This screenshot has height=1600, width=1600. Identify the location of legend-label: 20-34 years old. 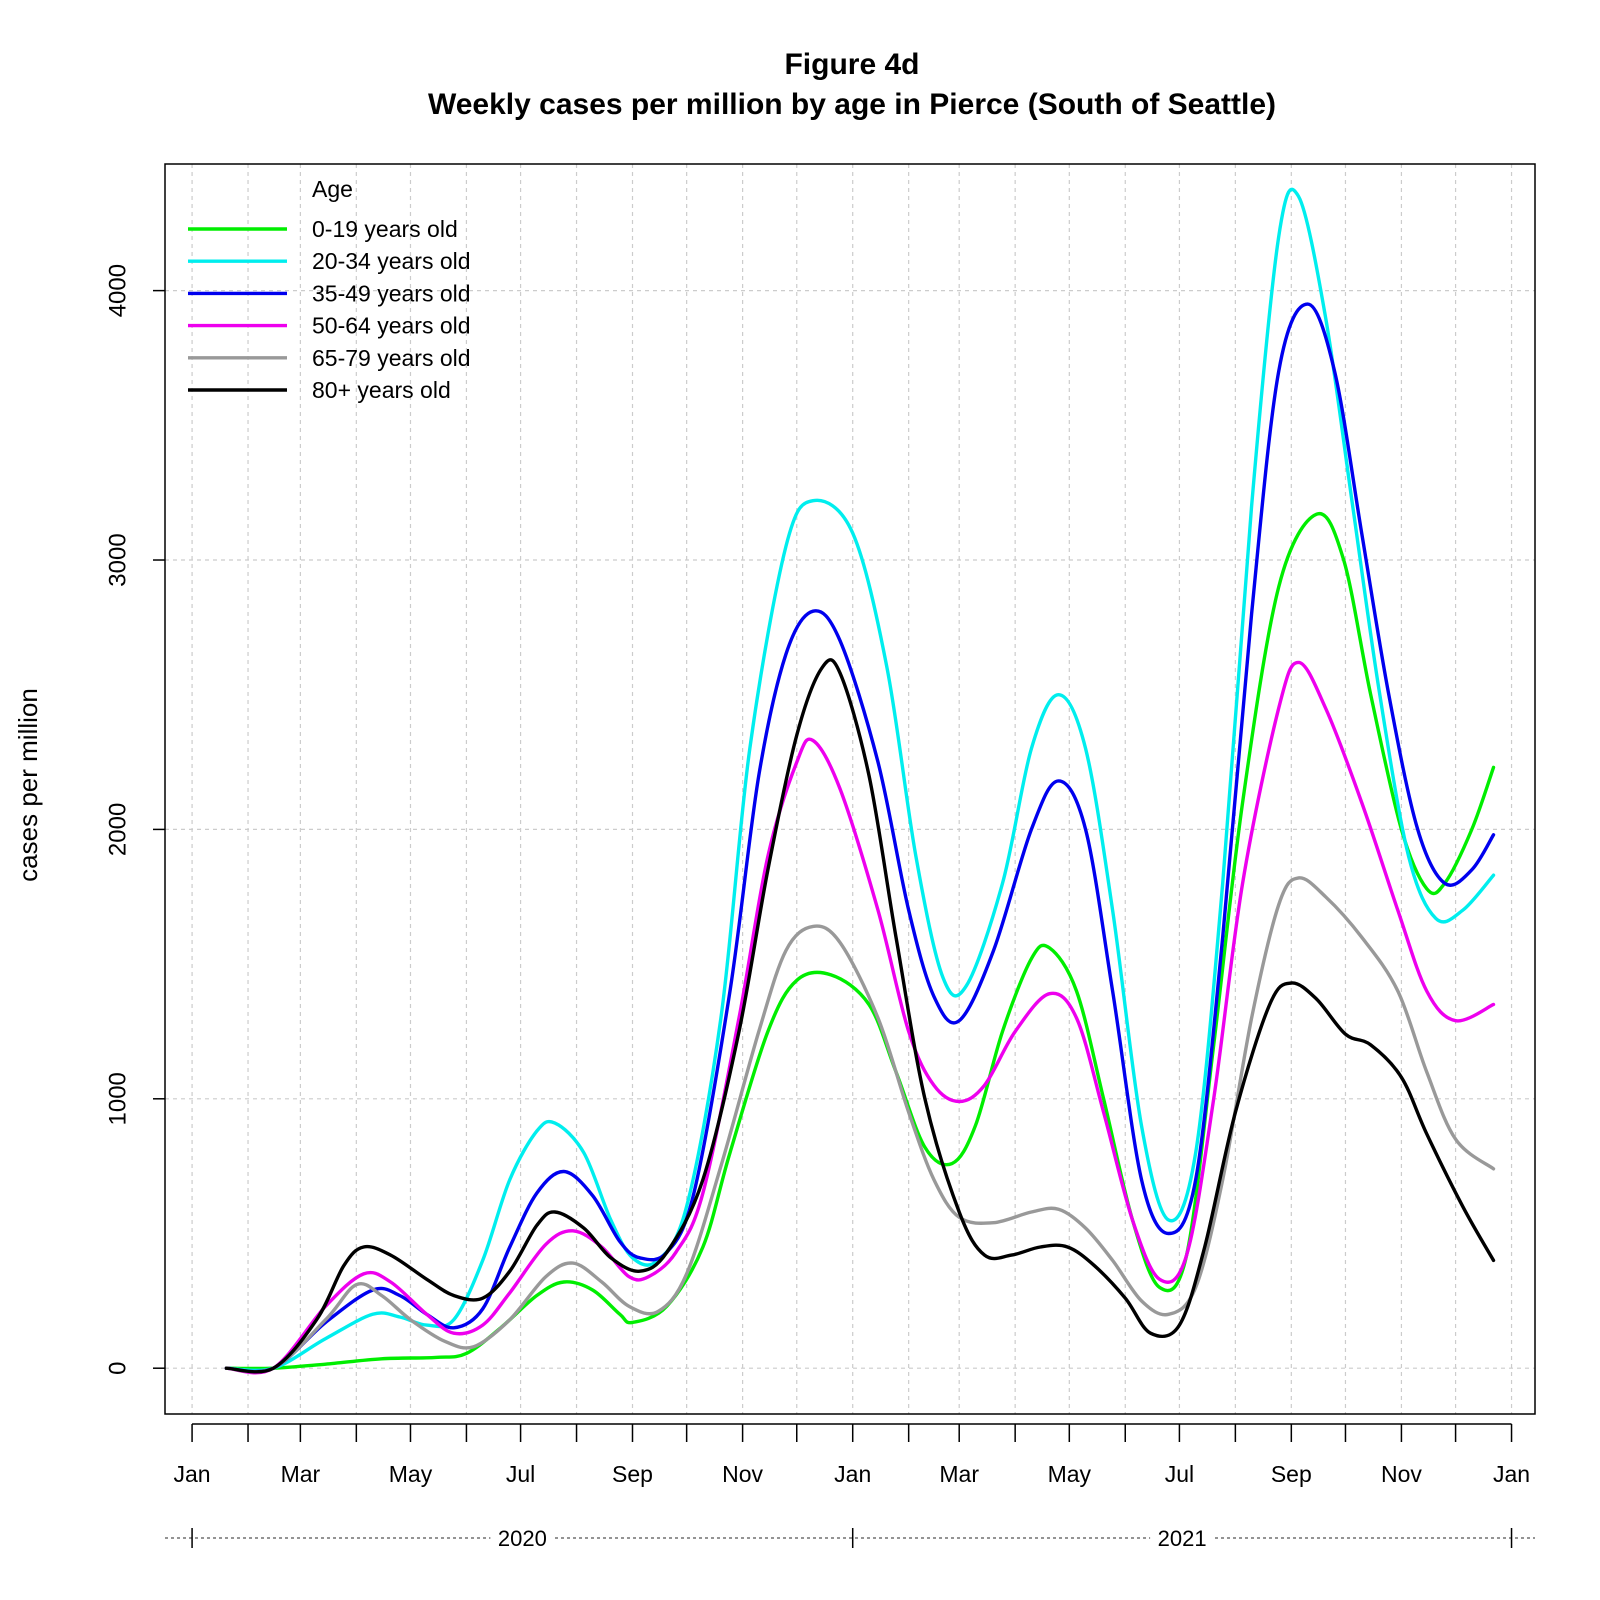
(391, 261).